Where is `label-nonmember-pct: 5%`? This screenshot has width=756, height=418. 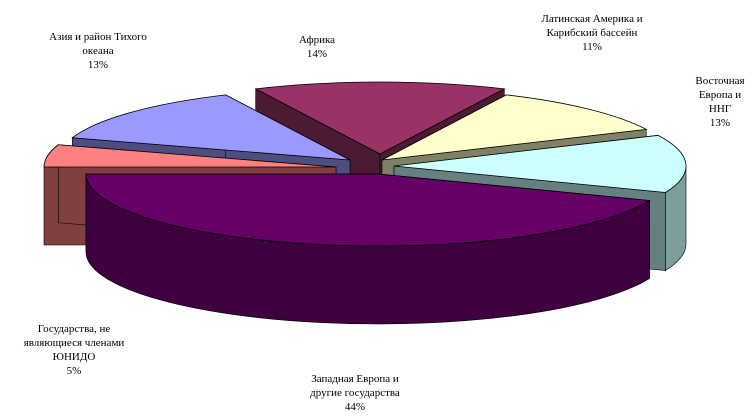 label-nonmember-pct: 5% is located at coordinates (74, 371).